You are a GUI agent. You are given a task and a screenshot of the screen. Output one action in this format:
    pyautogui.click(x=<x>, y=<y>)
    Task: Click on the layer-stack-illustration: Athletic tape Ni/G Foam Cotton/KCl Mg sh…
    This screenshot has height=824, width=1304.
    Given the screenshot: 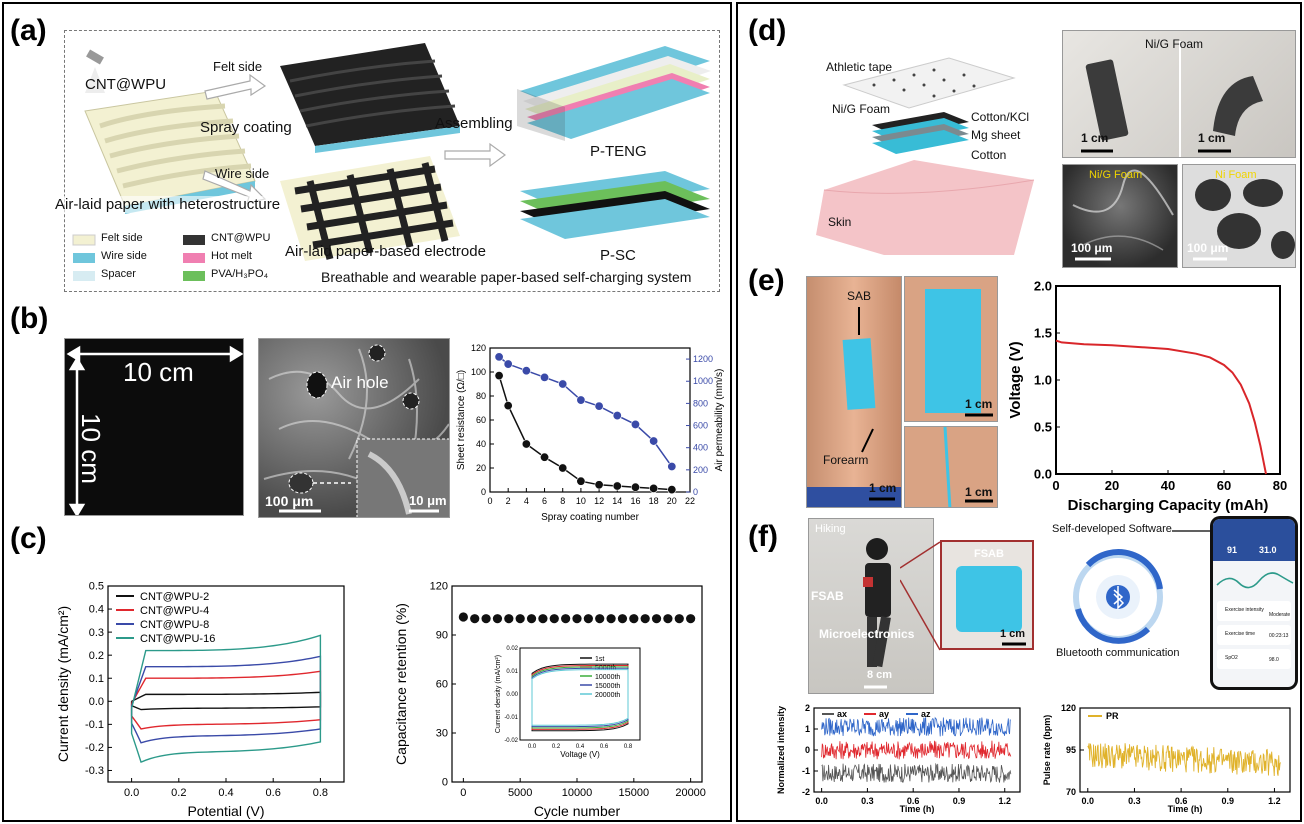 What is the action you would take?
    pyautogui.click(x=929, y=145)
    